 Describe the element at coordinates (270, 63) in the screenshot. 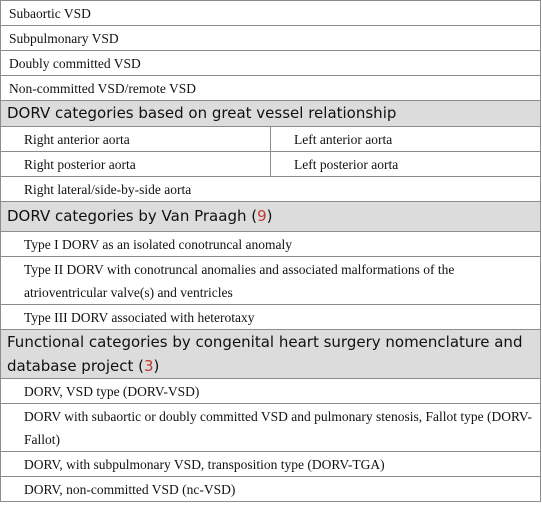

I see `vsd-type-cell: Doubly committed VSD` at that location.